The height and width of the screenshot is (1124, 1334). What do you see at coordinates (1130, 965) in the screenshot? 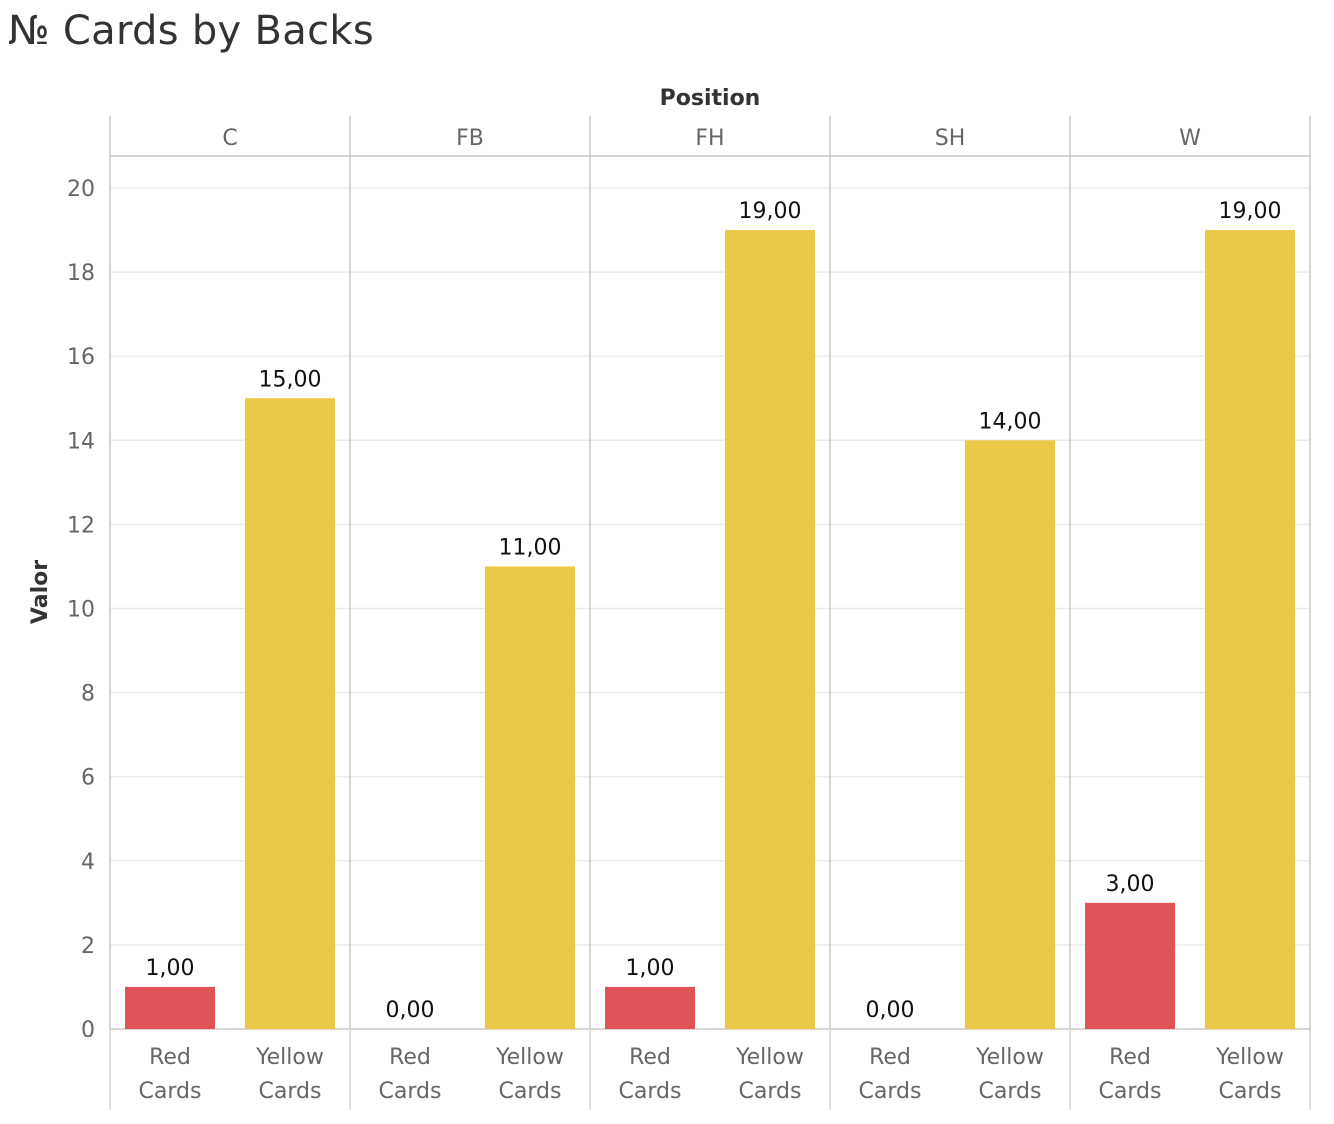
I see `bar-w-red-cards` at bounding box center [1130, 965].